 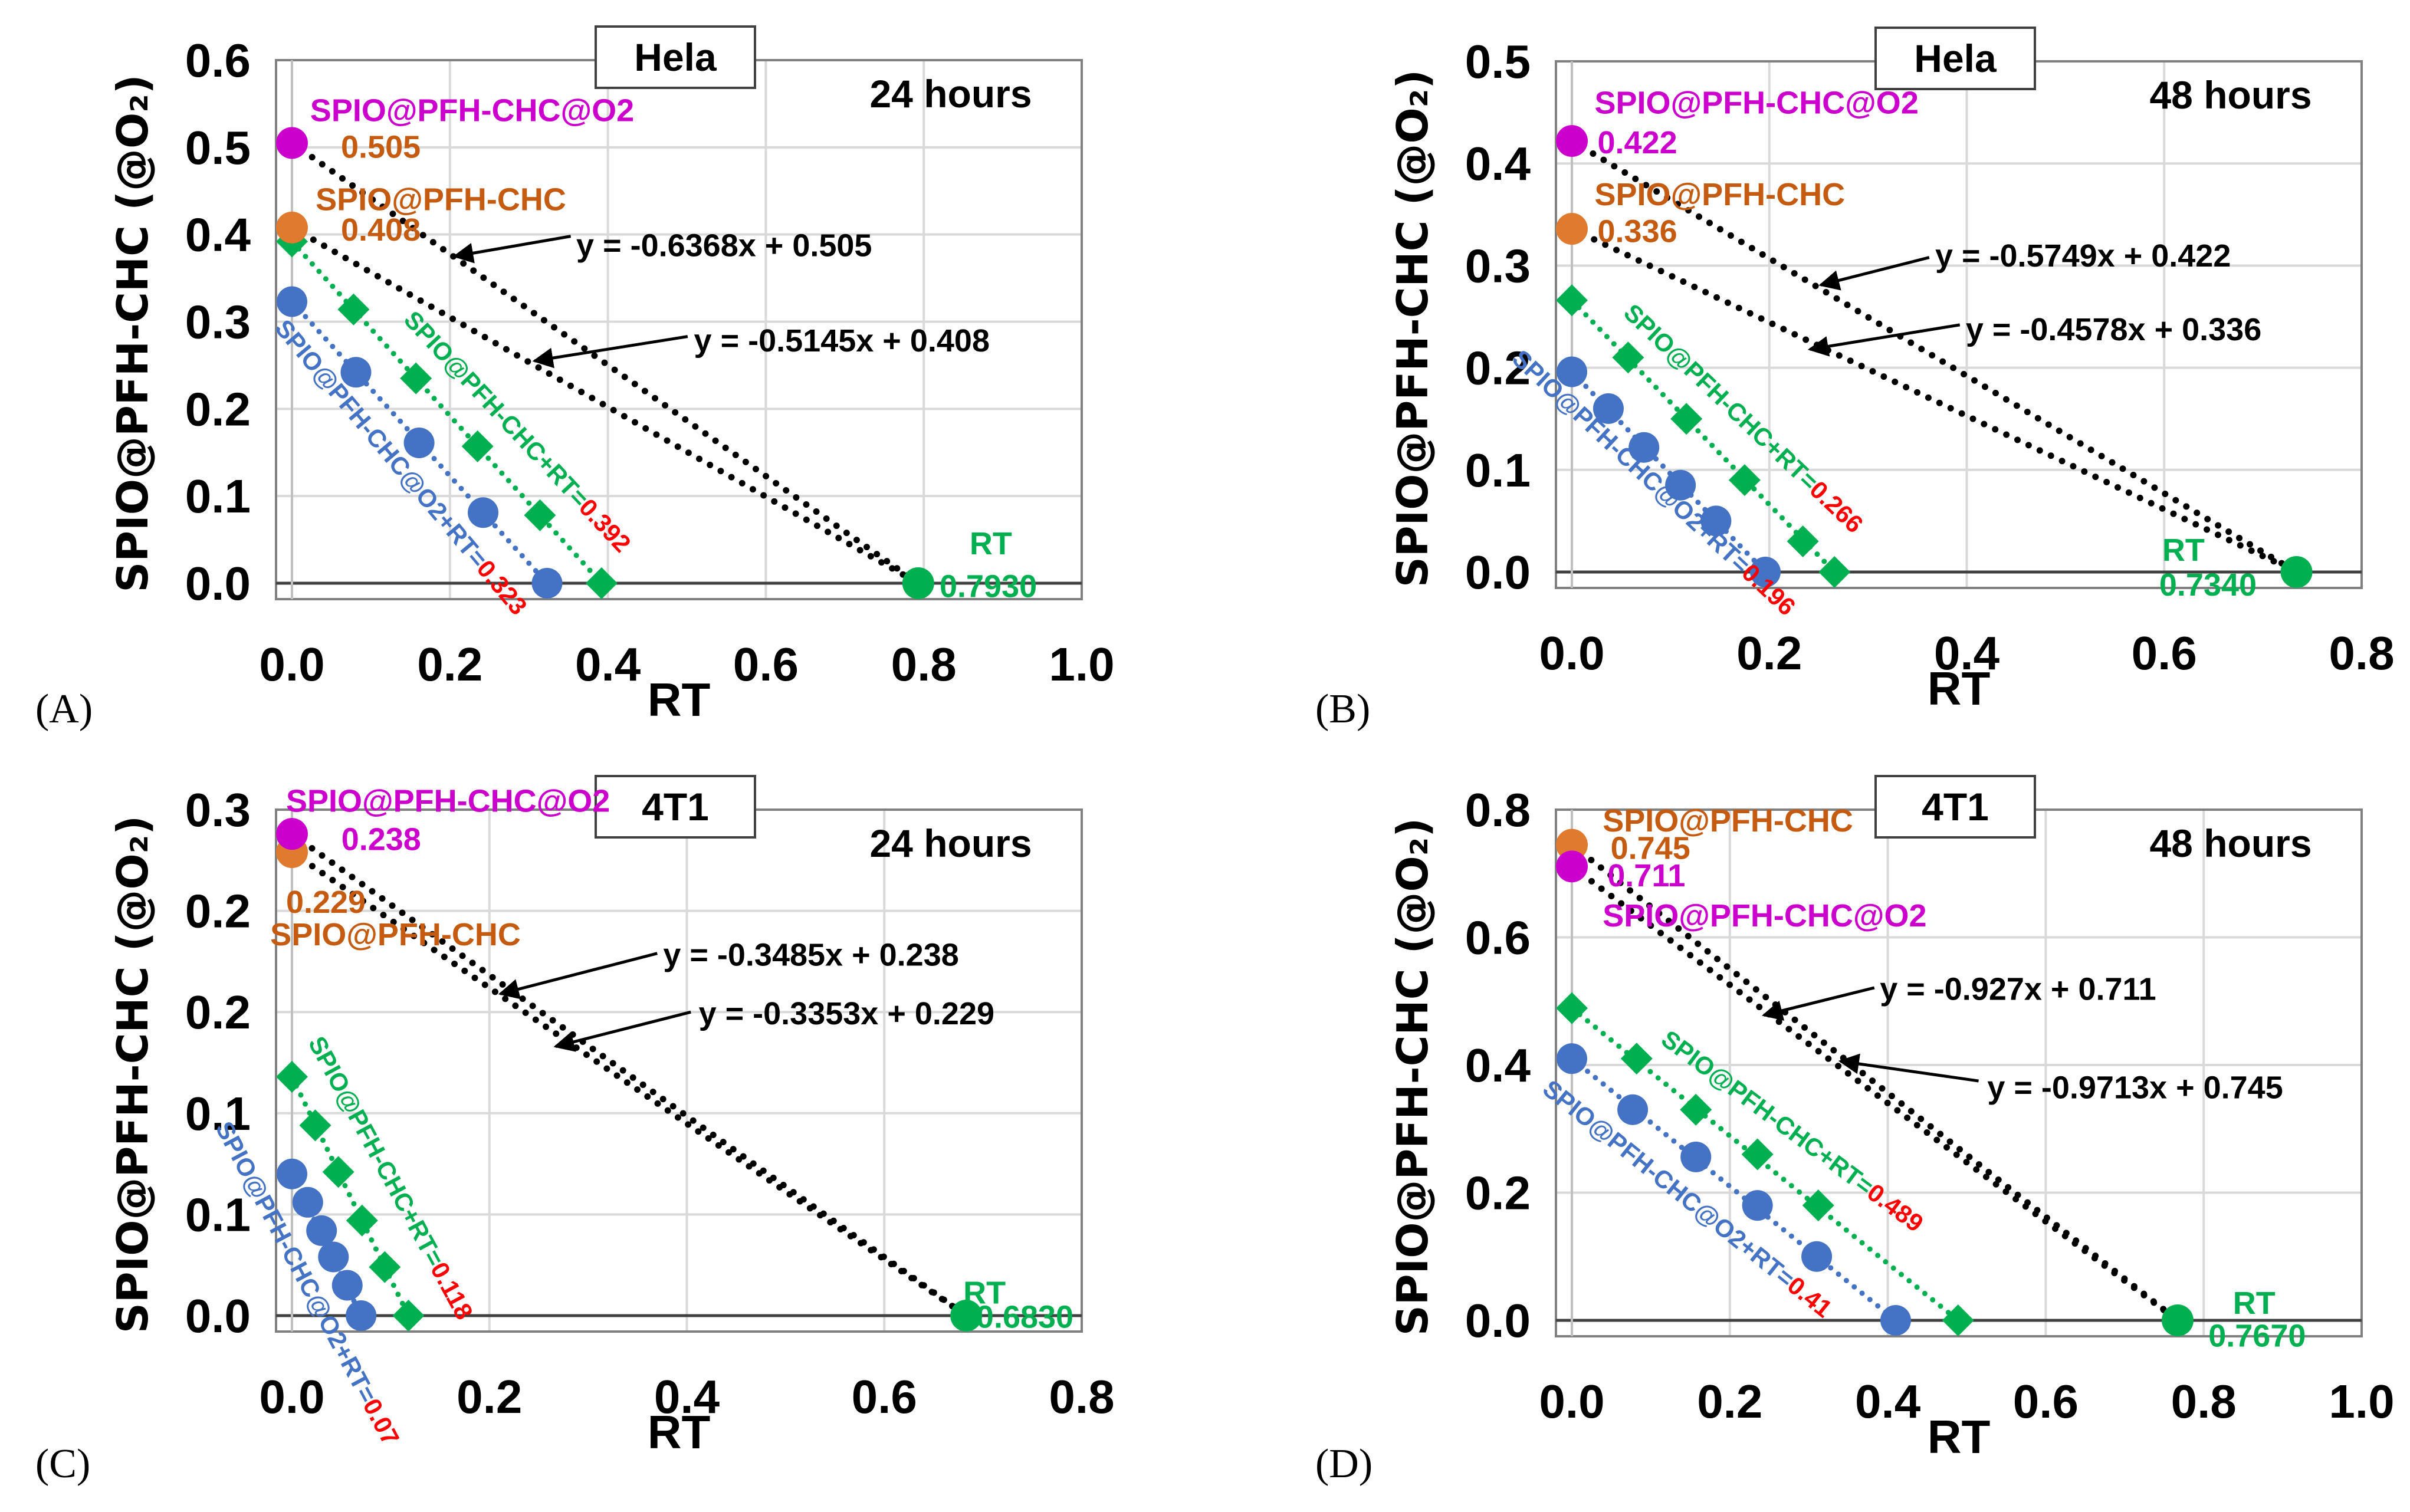 What do you see at coordinates (1637, 231) in the screenshot?
I see `chc-value-label: 0.336` at bounding box center [1637, 231].